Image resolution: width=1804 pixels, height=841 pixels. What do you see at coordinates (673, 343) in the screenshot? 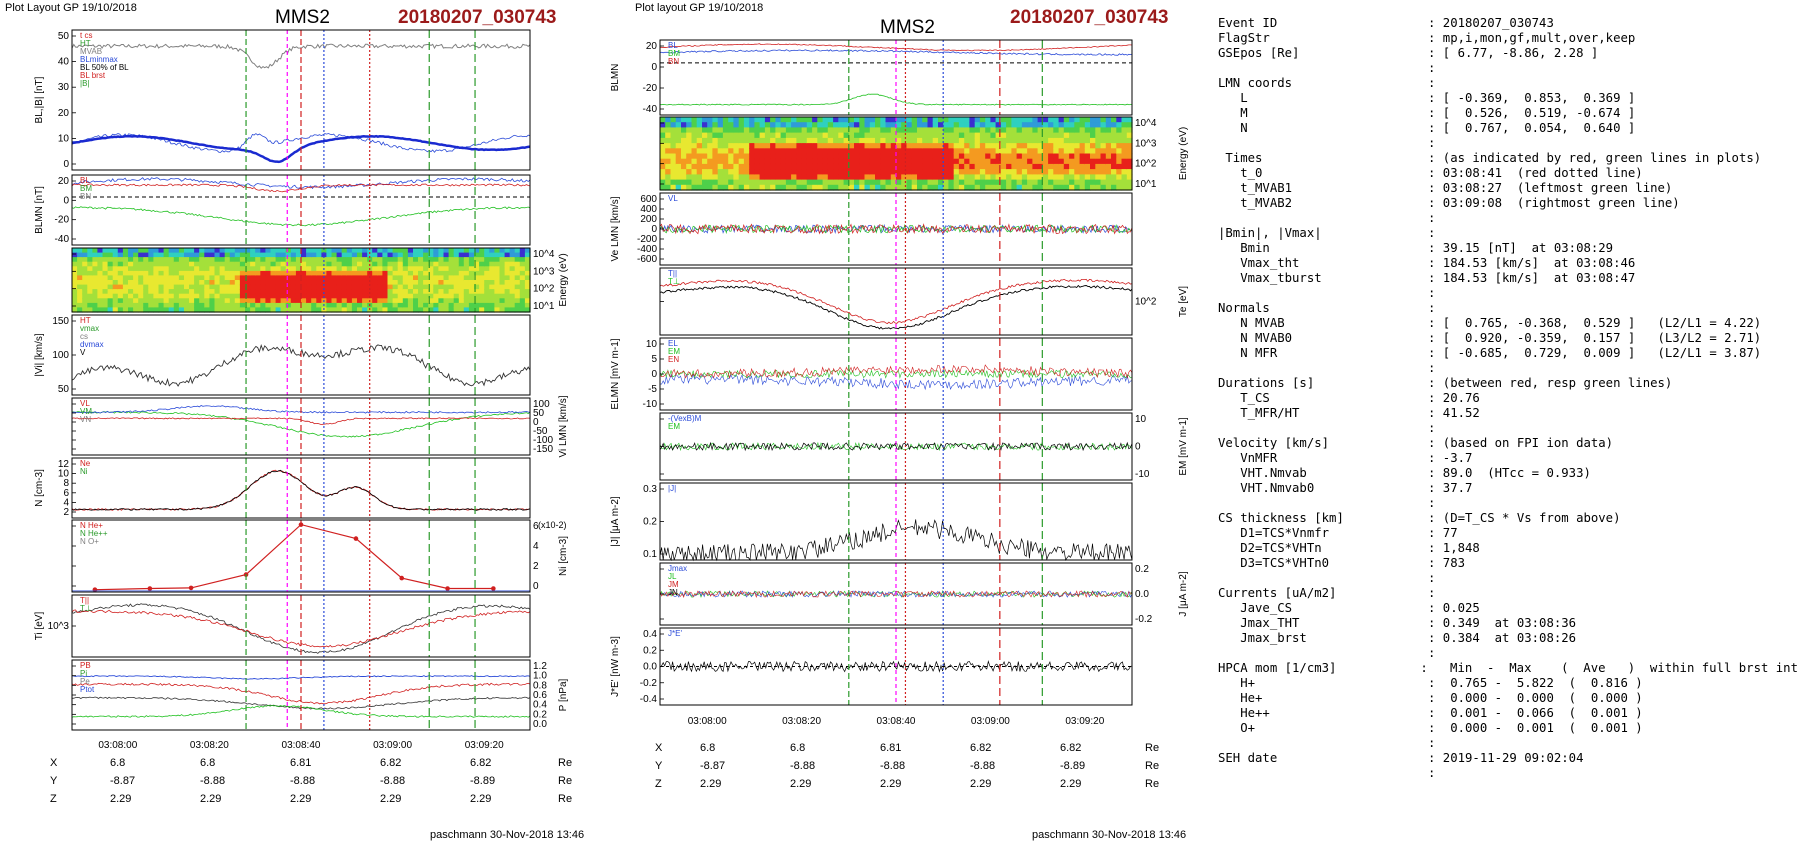
I see `legend-entry: EL` at bounding box center [673, 343].